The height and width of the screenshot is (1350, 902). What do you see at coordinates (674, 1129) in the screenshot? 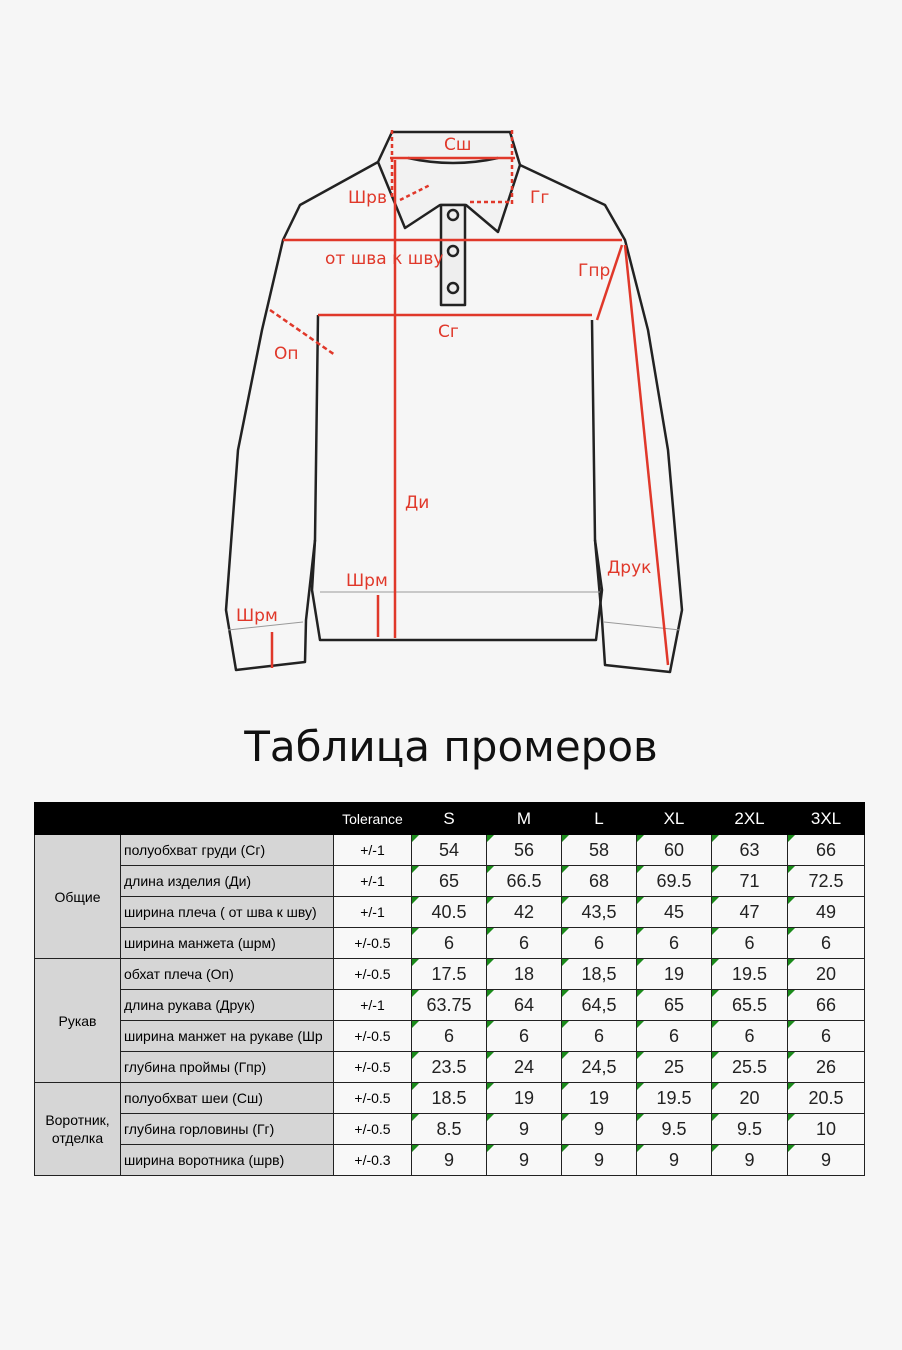
I see `value-cell: 9.5` at bounding box center [674, 1129].